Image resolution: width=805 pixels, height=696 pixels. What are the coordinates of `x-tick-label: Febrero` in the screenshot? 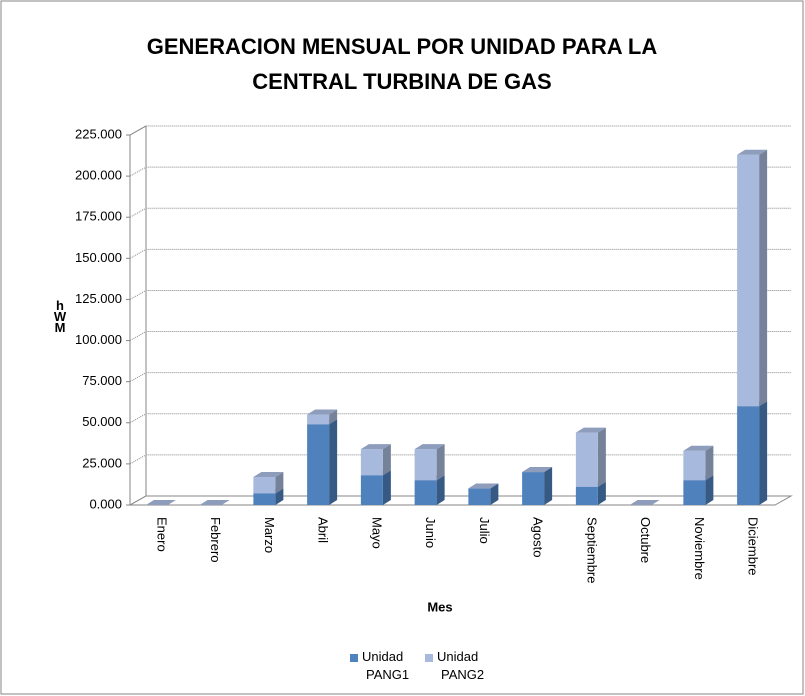 It's located at (215, 540).